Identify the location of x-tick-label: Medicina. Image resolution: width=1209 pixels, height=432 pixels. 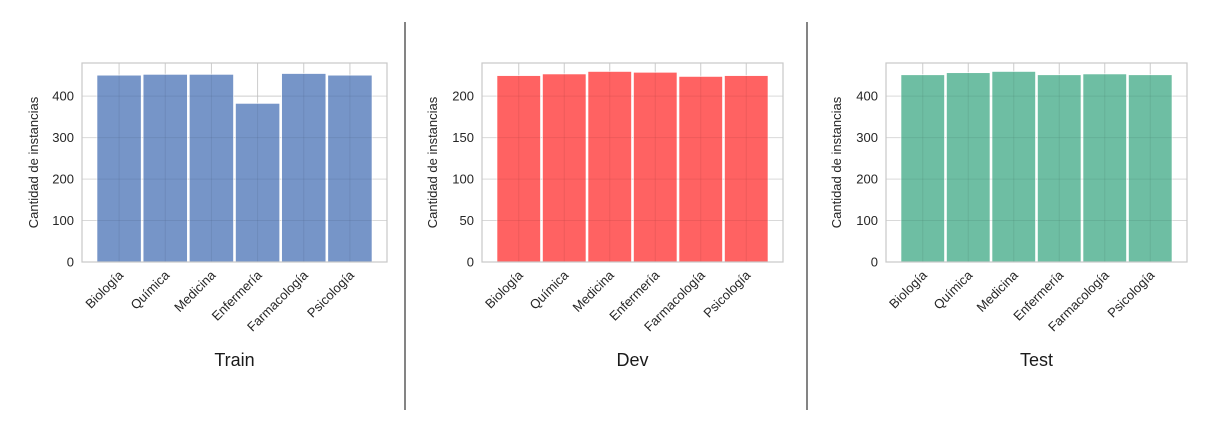
(195, 291).